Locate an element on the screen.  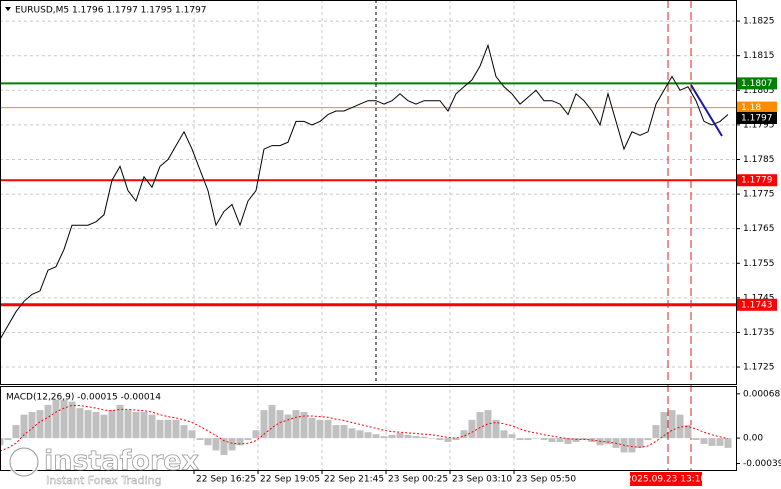
y-tick-label: 1.1805 is located at coordinates (759, 91).